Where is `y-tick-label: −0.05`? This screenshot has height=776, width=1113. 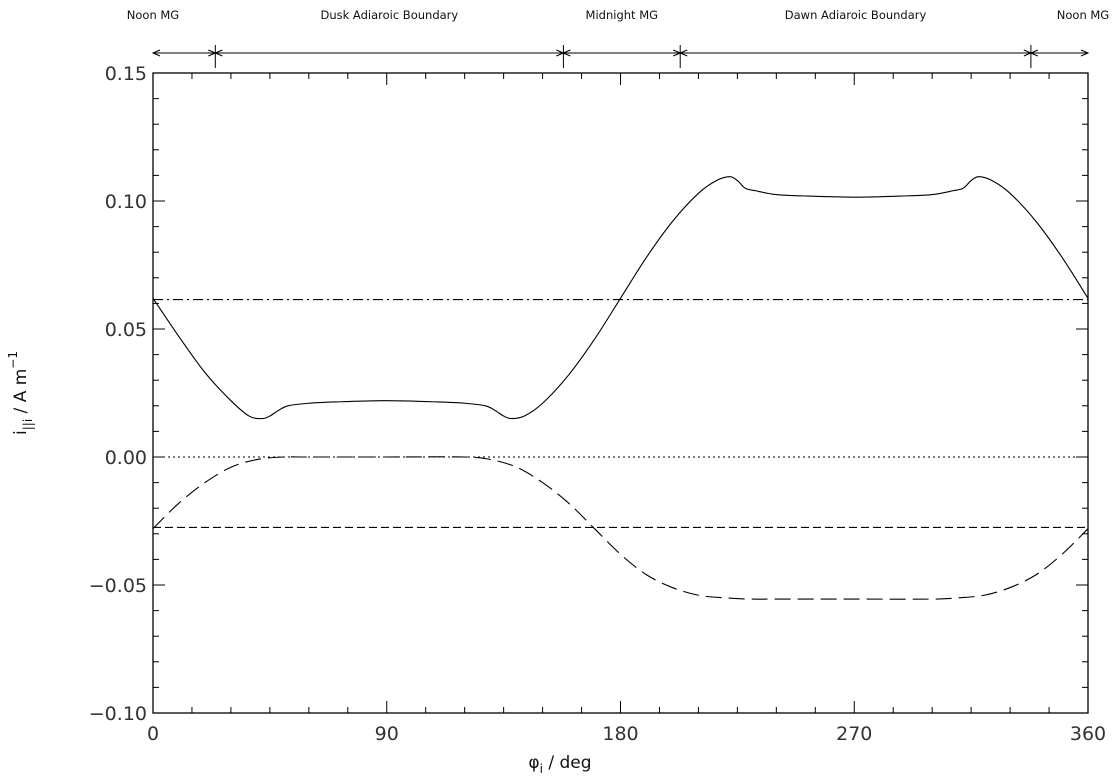
y-tick-label: −0.05 is located at coordinates (118, 586).